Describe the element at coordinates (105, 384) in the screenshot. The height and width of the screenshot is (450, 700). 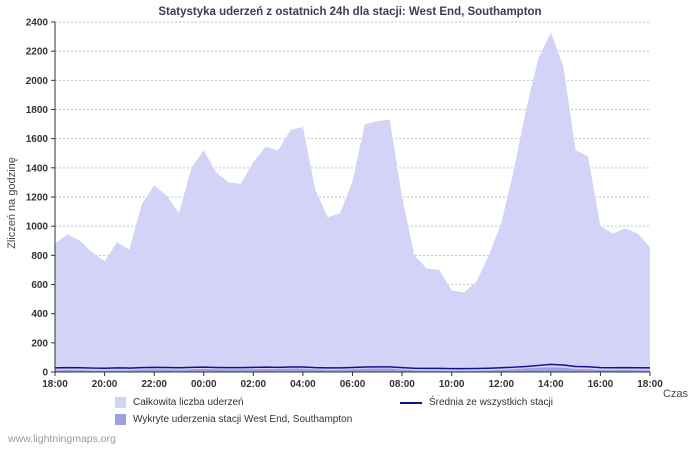
I see `x-tick-label: 20:00` at that location.